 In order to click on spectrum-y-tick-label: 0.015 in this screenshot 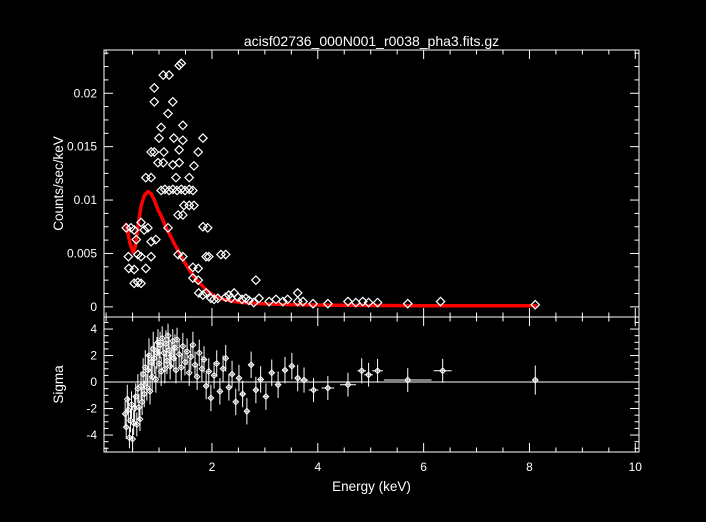, I will do `click(82, 147)`.